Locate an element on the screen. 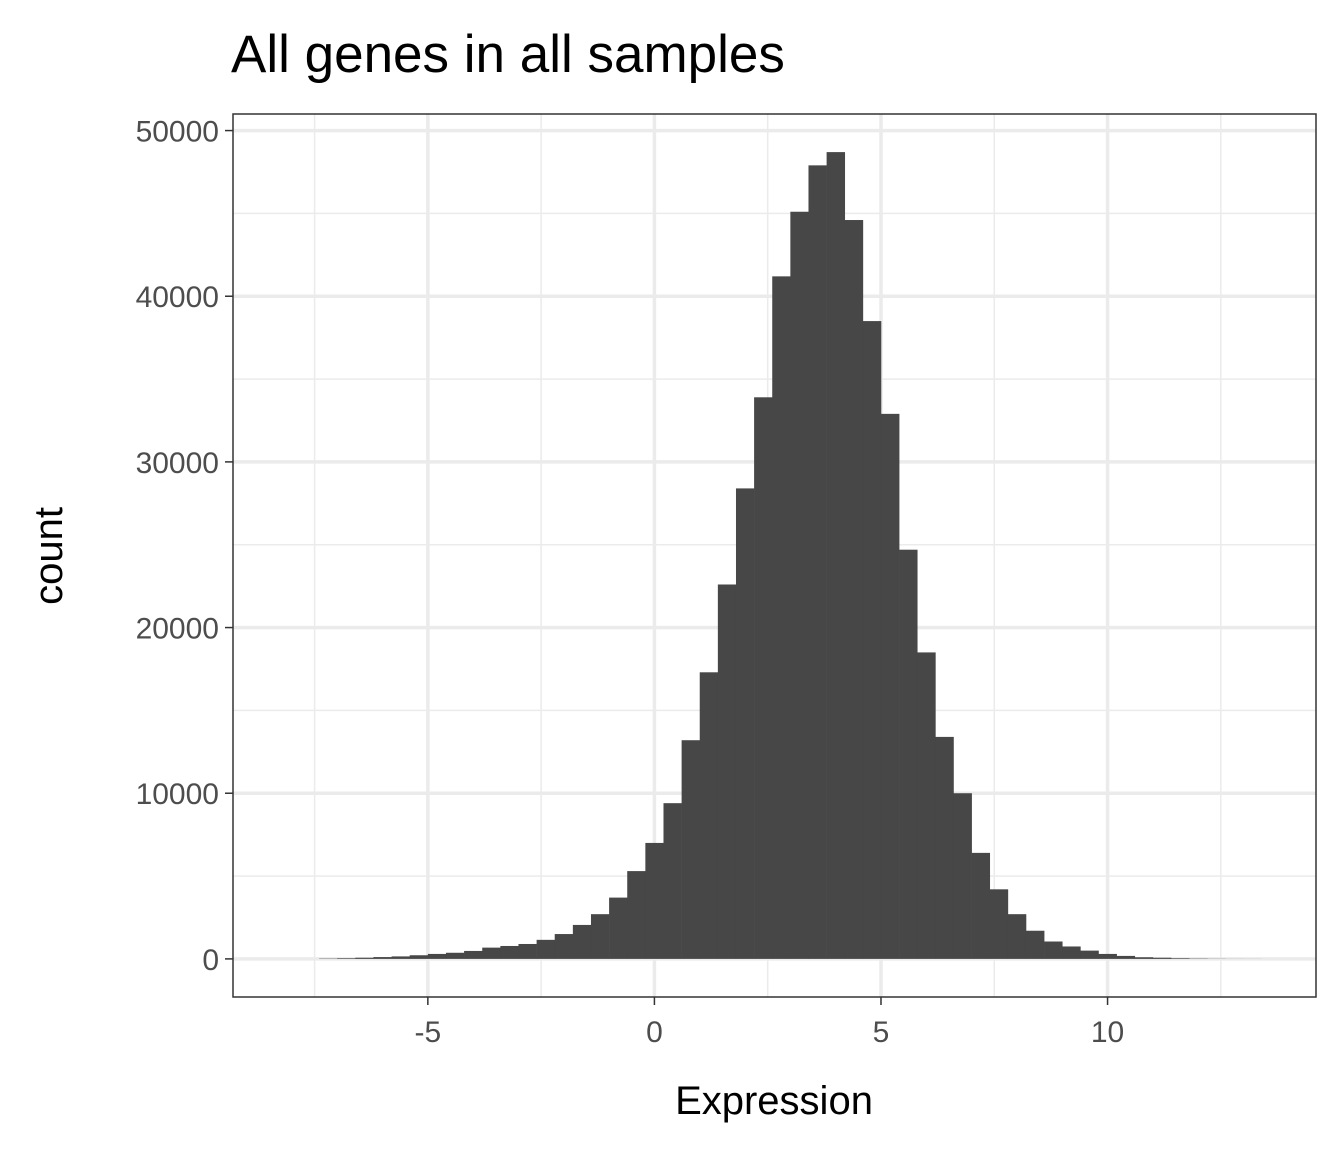 The width and height of the screenshot is (1344, 1152). x-tick-label: -5 is located at coordinates (428, 1032).